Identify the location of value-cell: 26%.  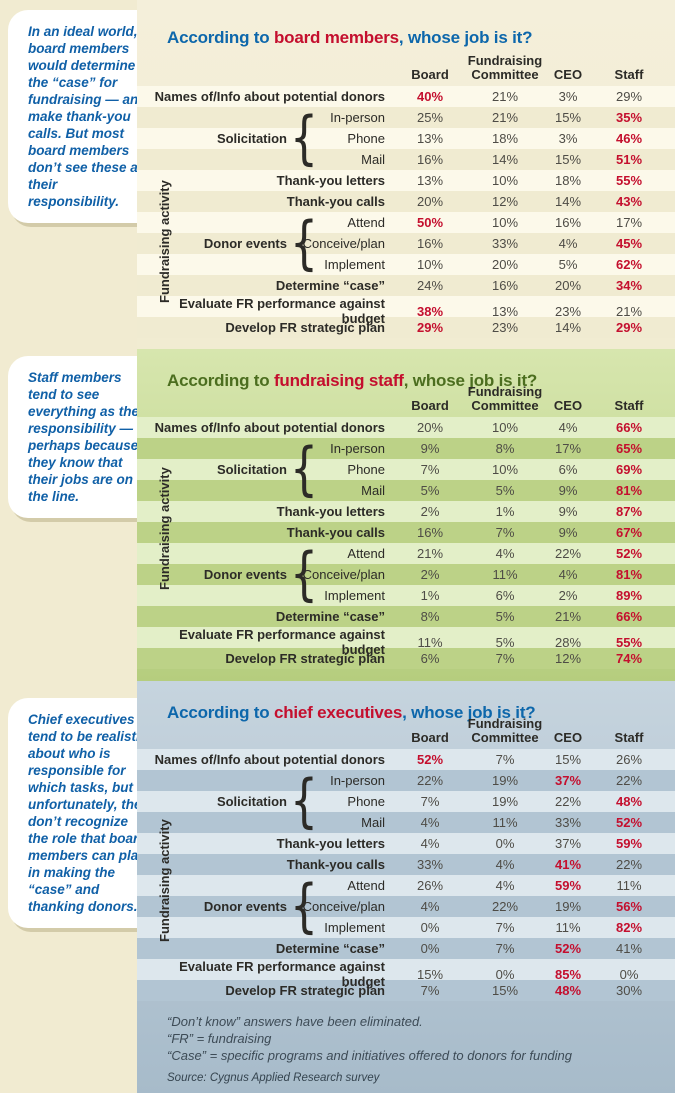
(629, 759).